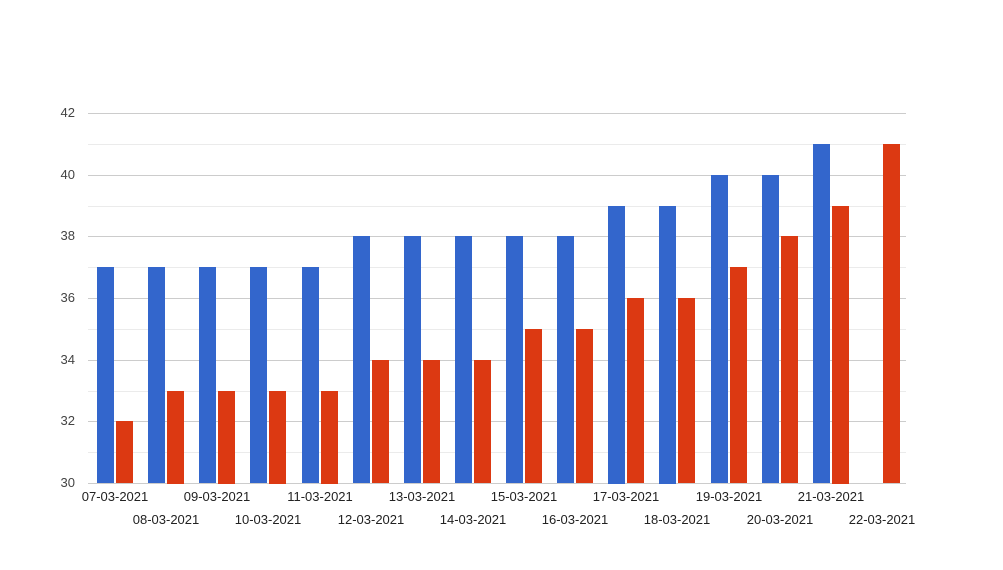  Describe the element at coordinates (371, 519) in the screenshot. I see `x-axis-label: 12-03-2021` at that location.